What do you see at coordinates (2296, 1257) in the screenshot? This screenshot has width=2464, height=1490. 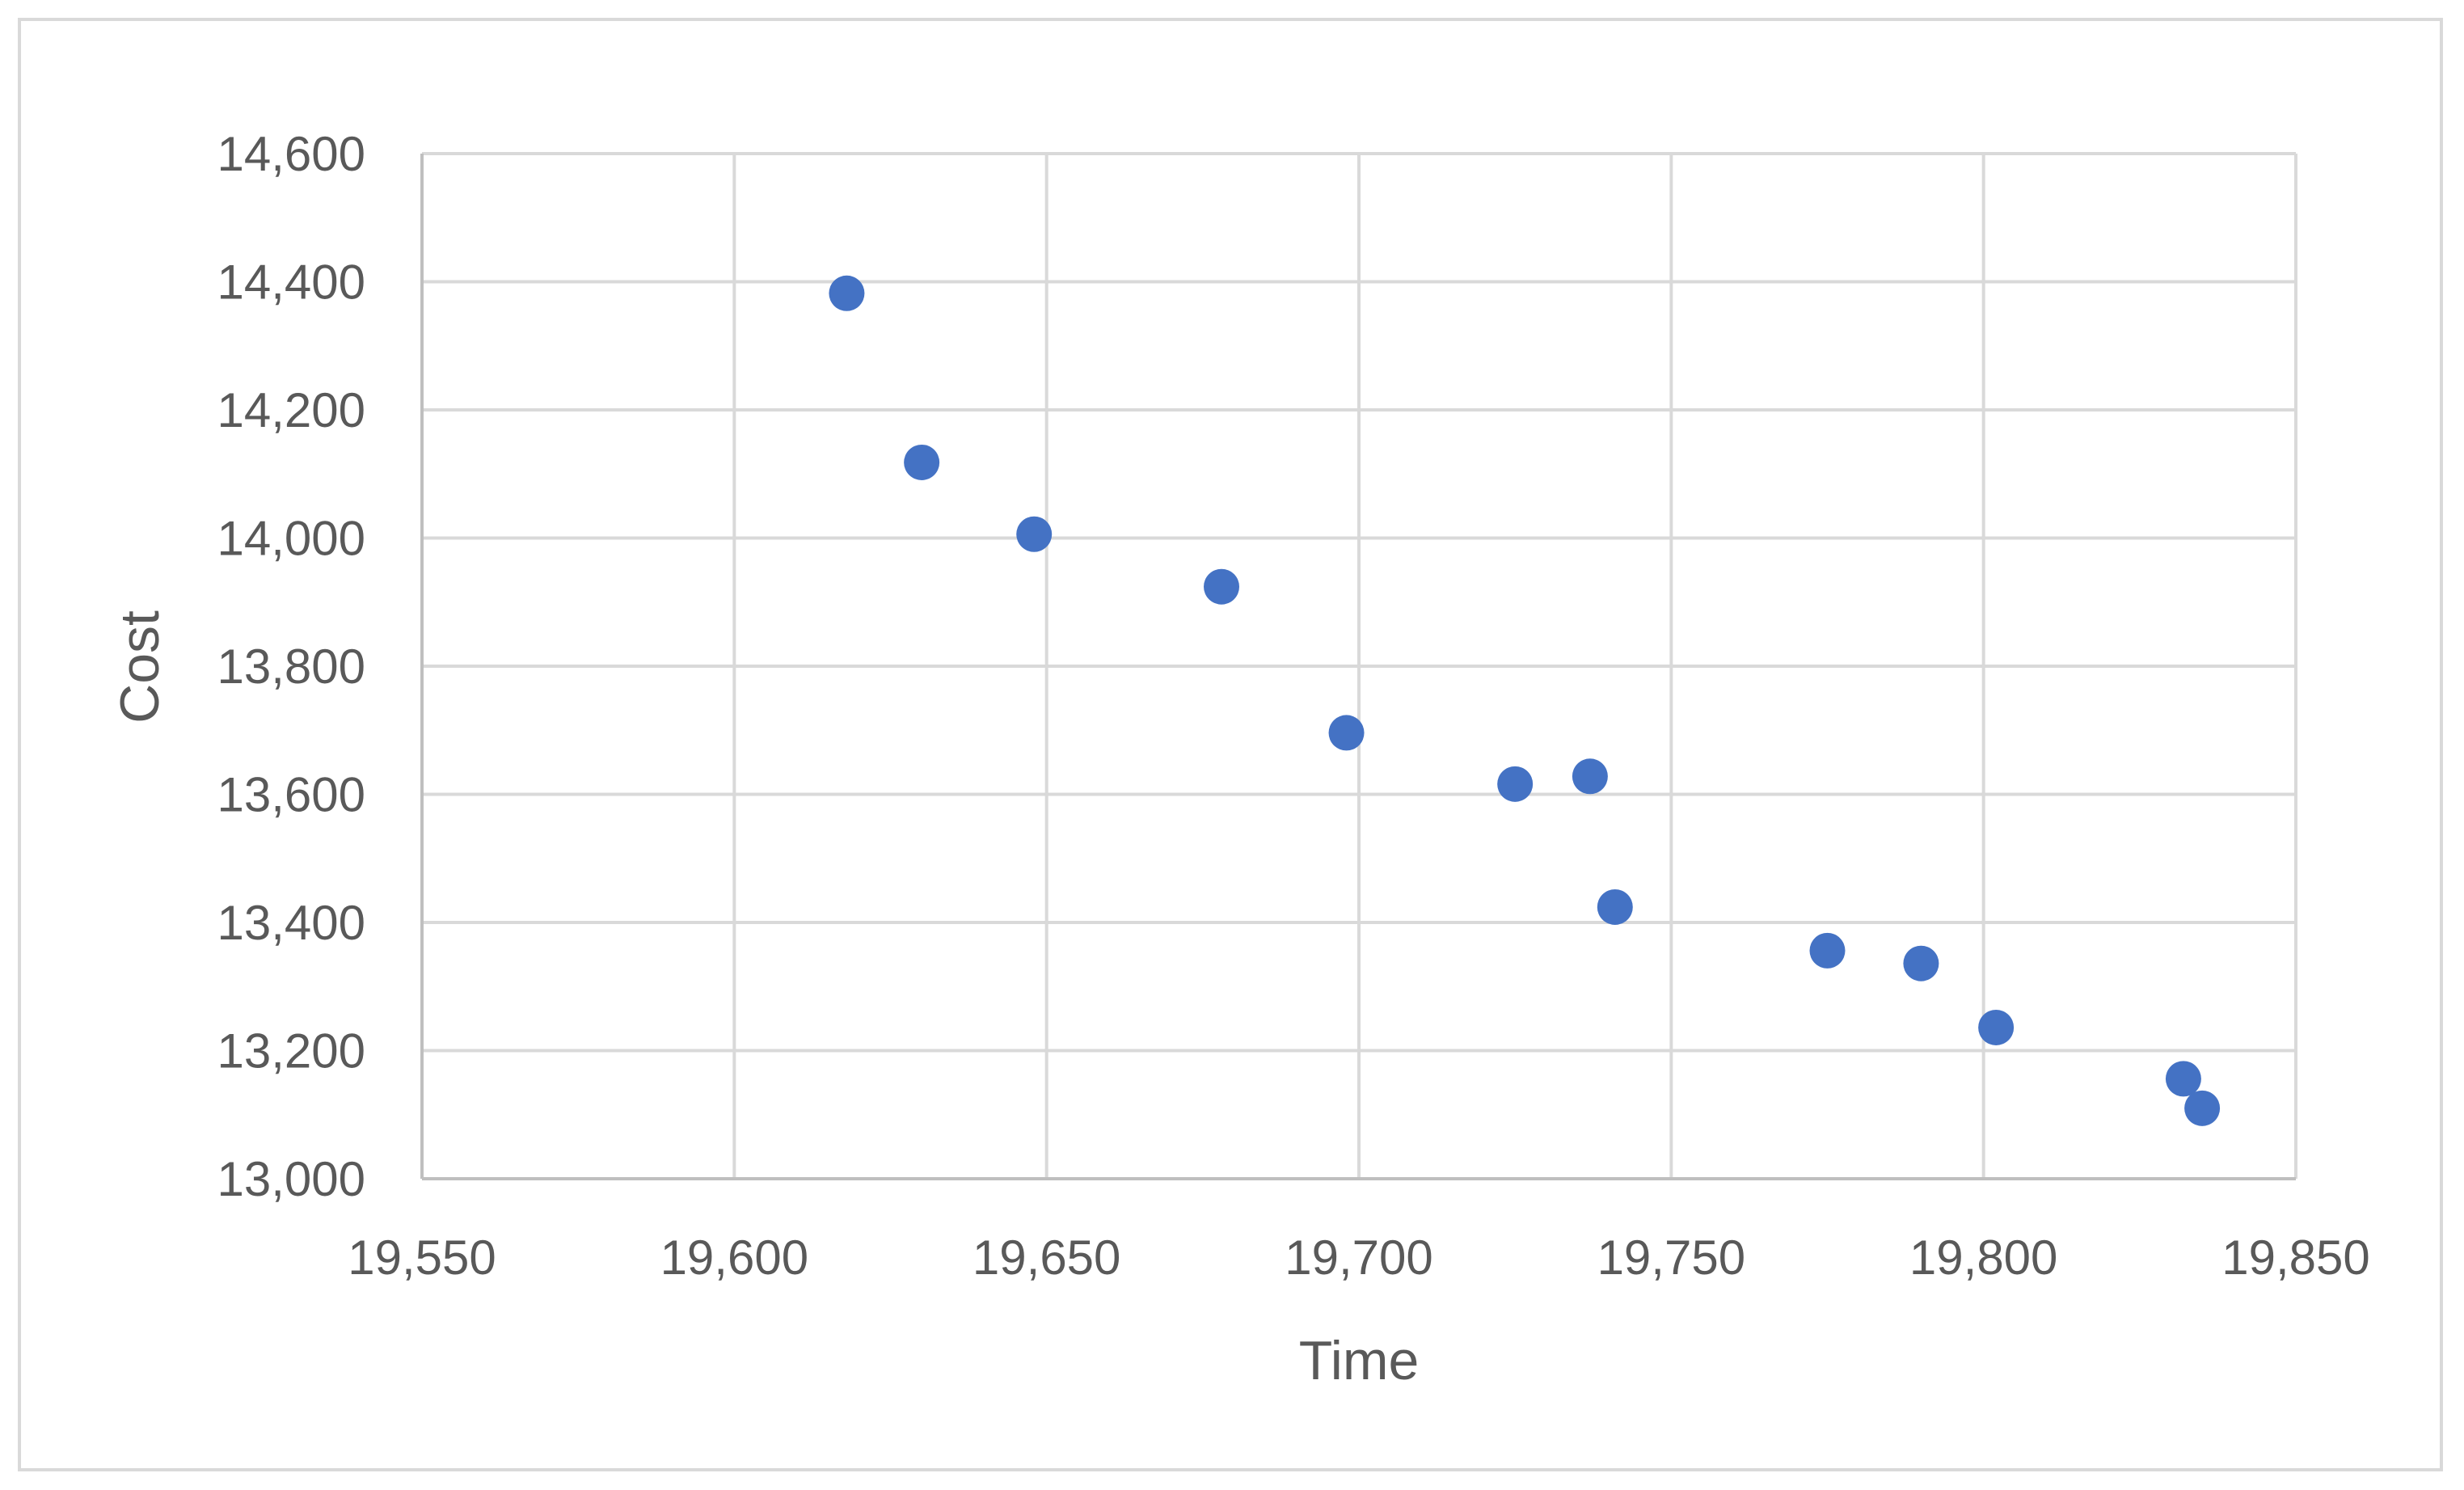 I see `x-tick-label: 19,850` at bounding box center [2296, 1257].